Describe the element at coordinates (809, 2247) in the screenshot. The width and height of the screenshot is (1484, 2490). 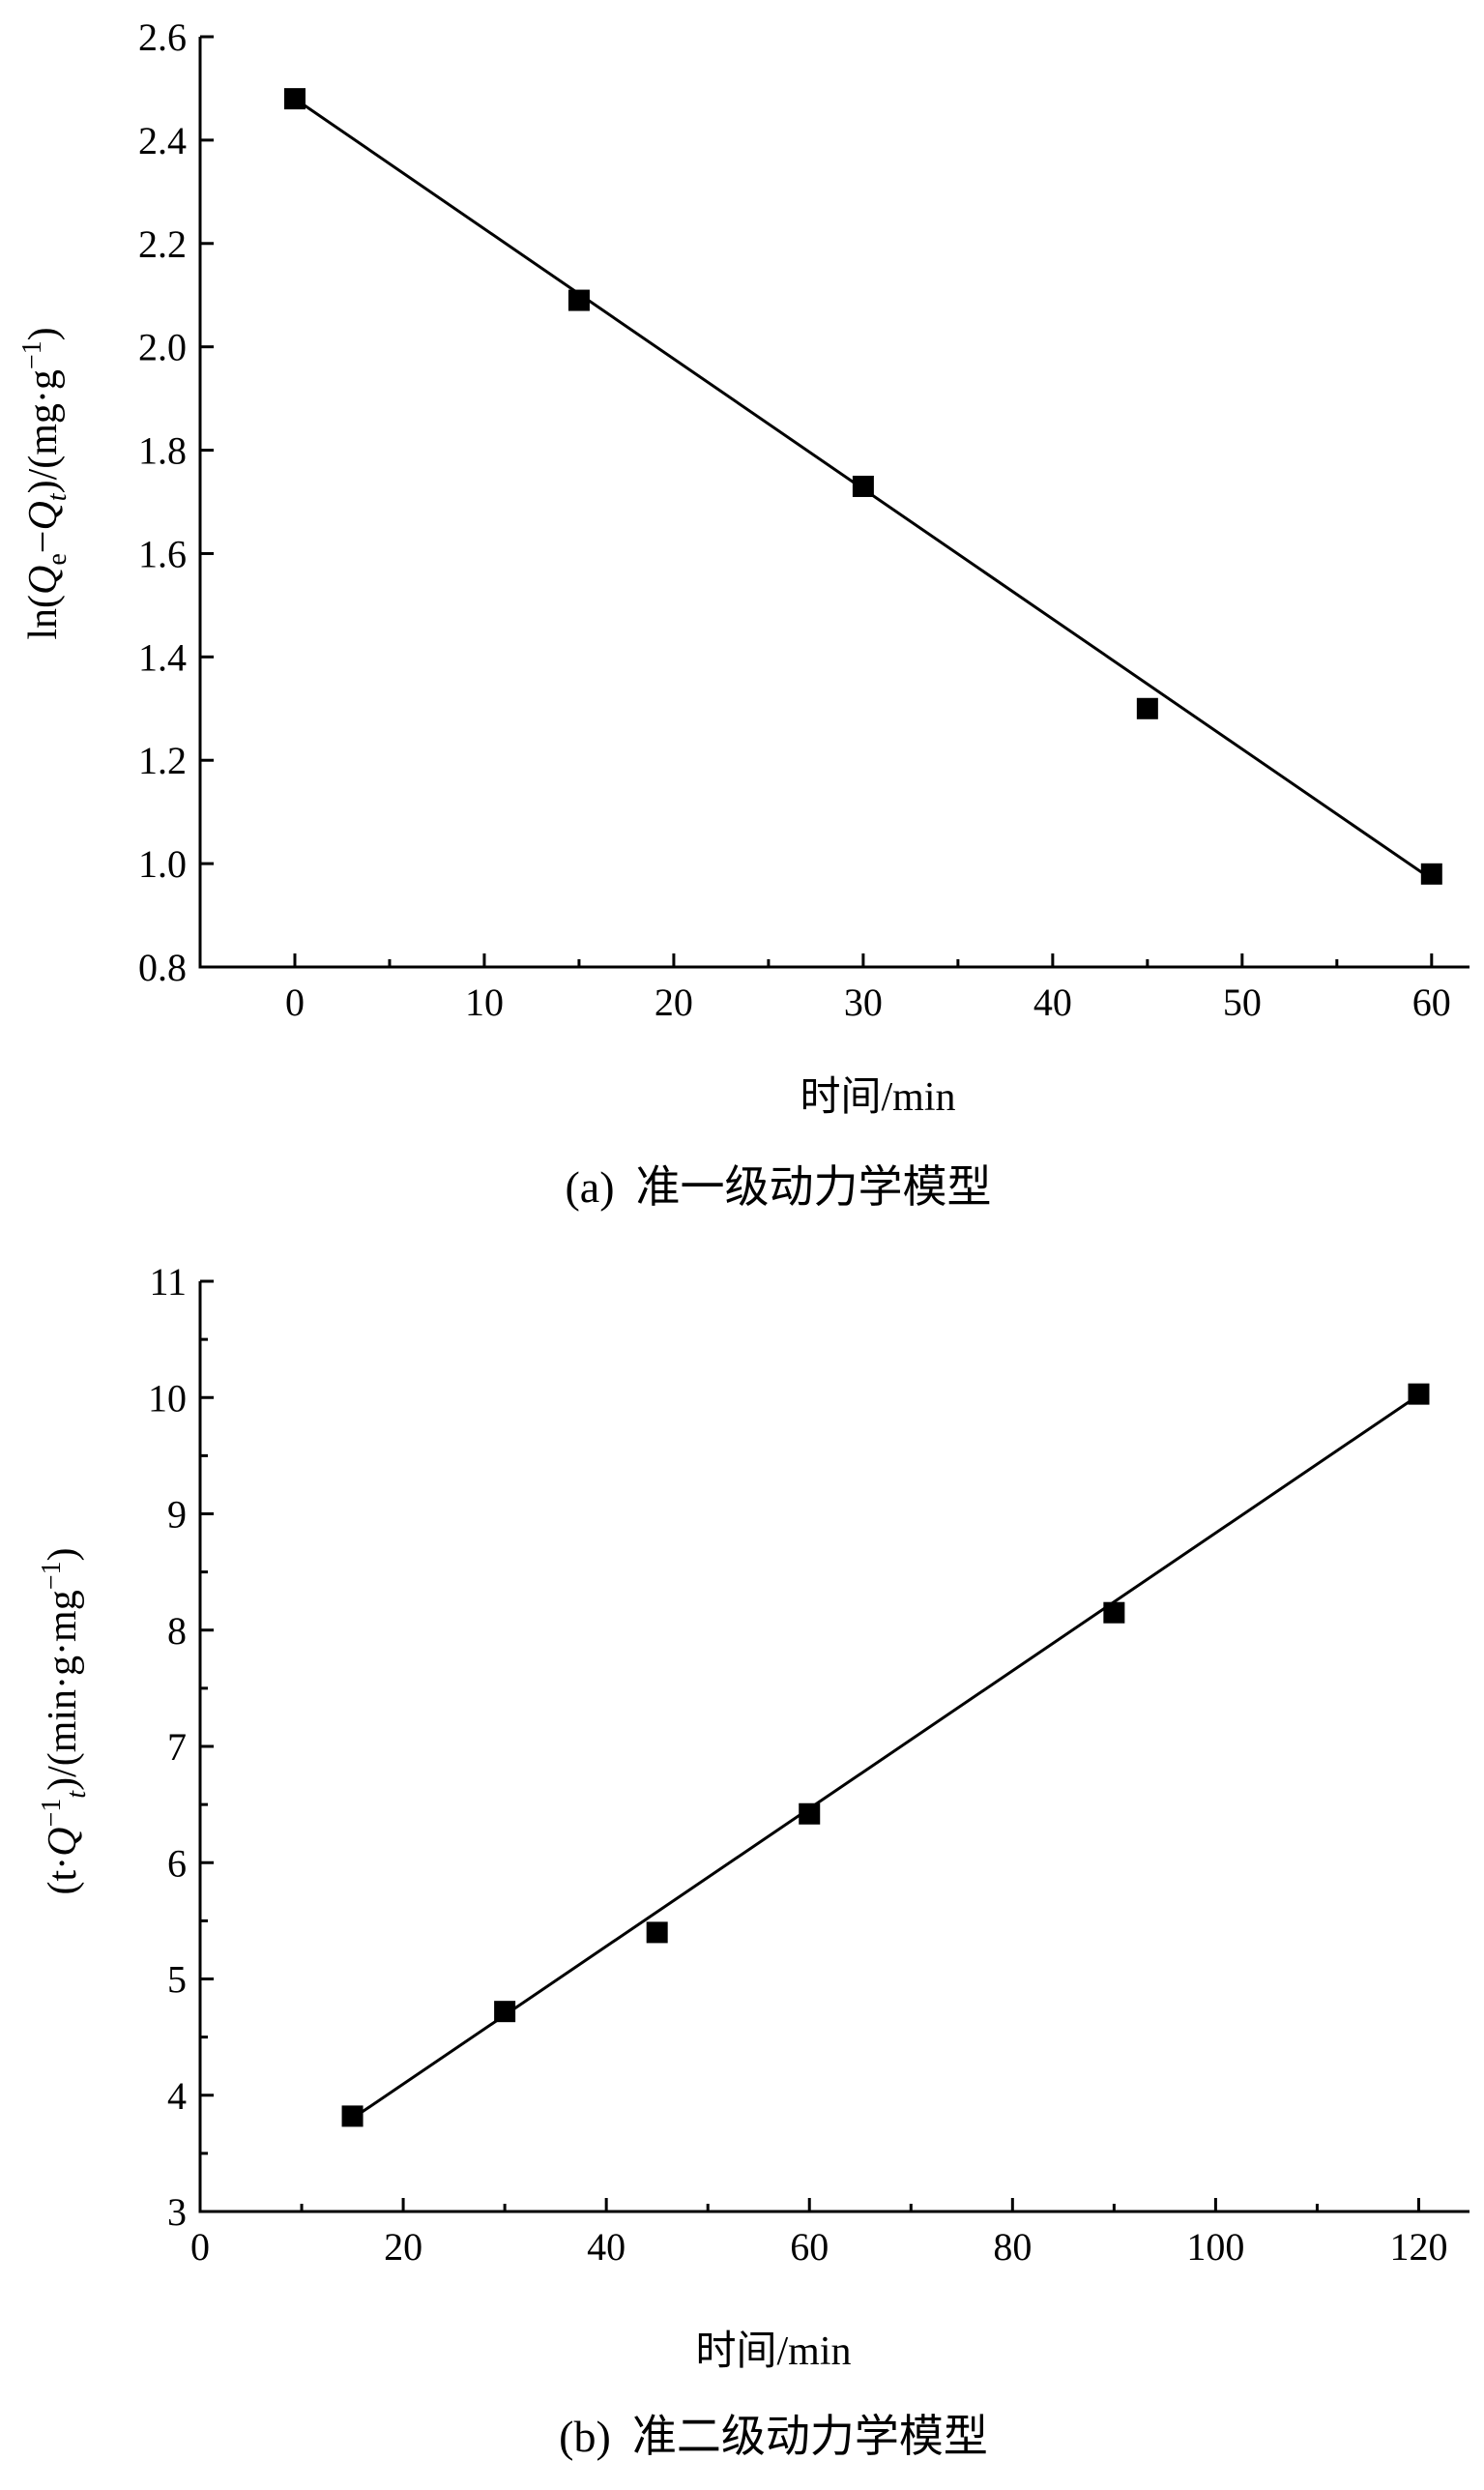
I see `chart-b-x-tick-label: 60` at that location.